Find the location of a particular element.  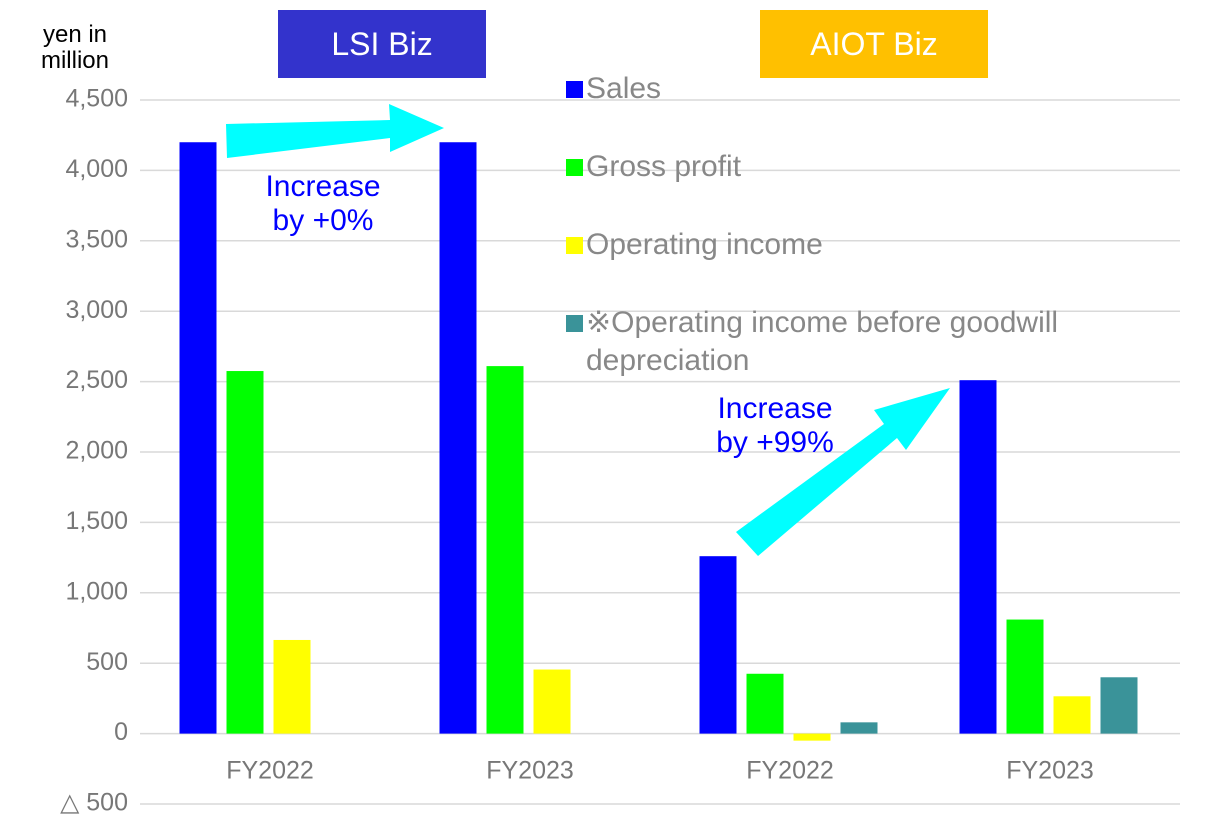

y-tick-label: 2,000 is located at coordinates (96, 451).